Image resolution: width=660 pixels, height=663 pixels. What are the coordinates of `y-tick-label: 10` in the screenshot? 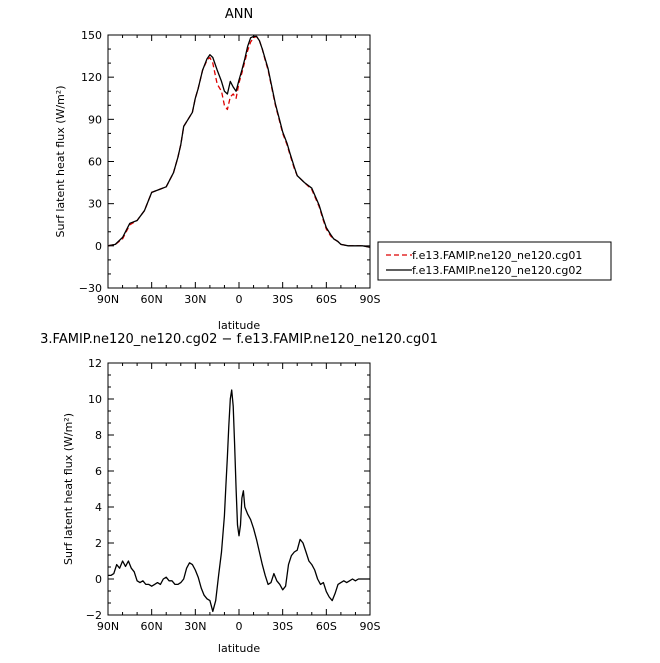 It's located at (95, 399).